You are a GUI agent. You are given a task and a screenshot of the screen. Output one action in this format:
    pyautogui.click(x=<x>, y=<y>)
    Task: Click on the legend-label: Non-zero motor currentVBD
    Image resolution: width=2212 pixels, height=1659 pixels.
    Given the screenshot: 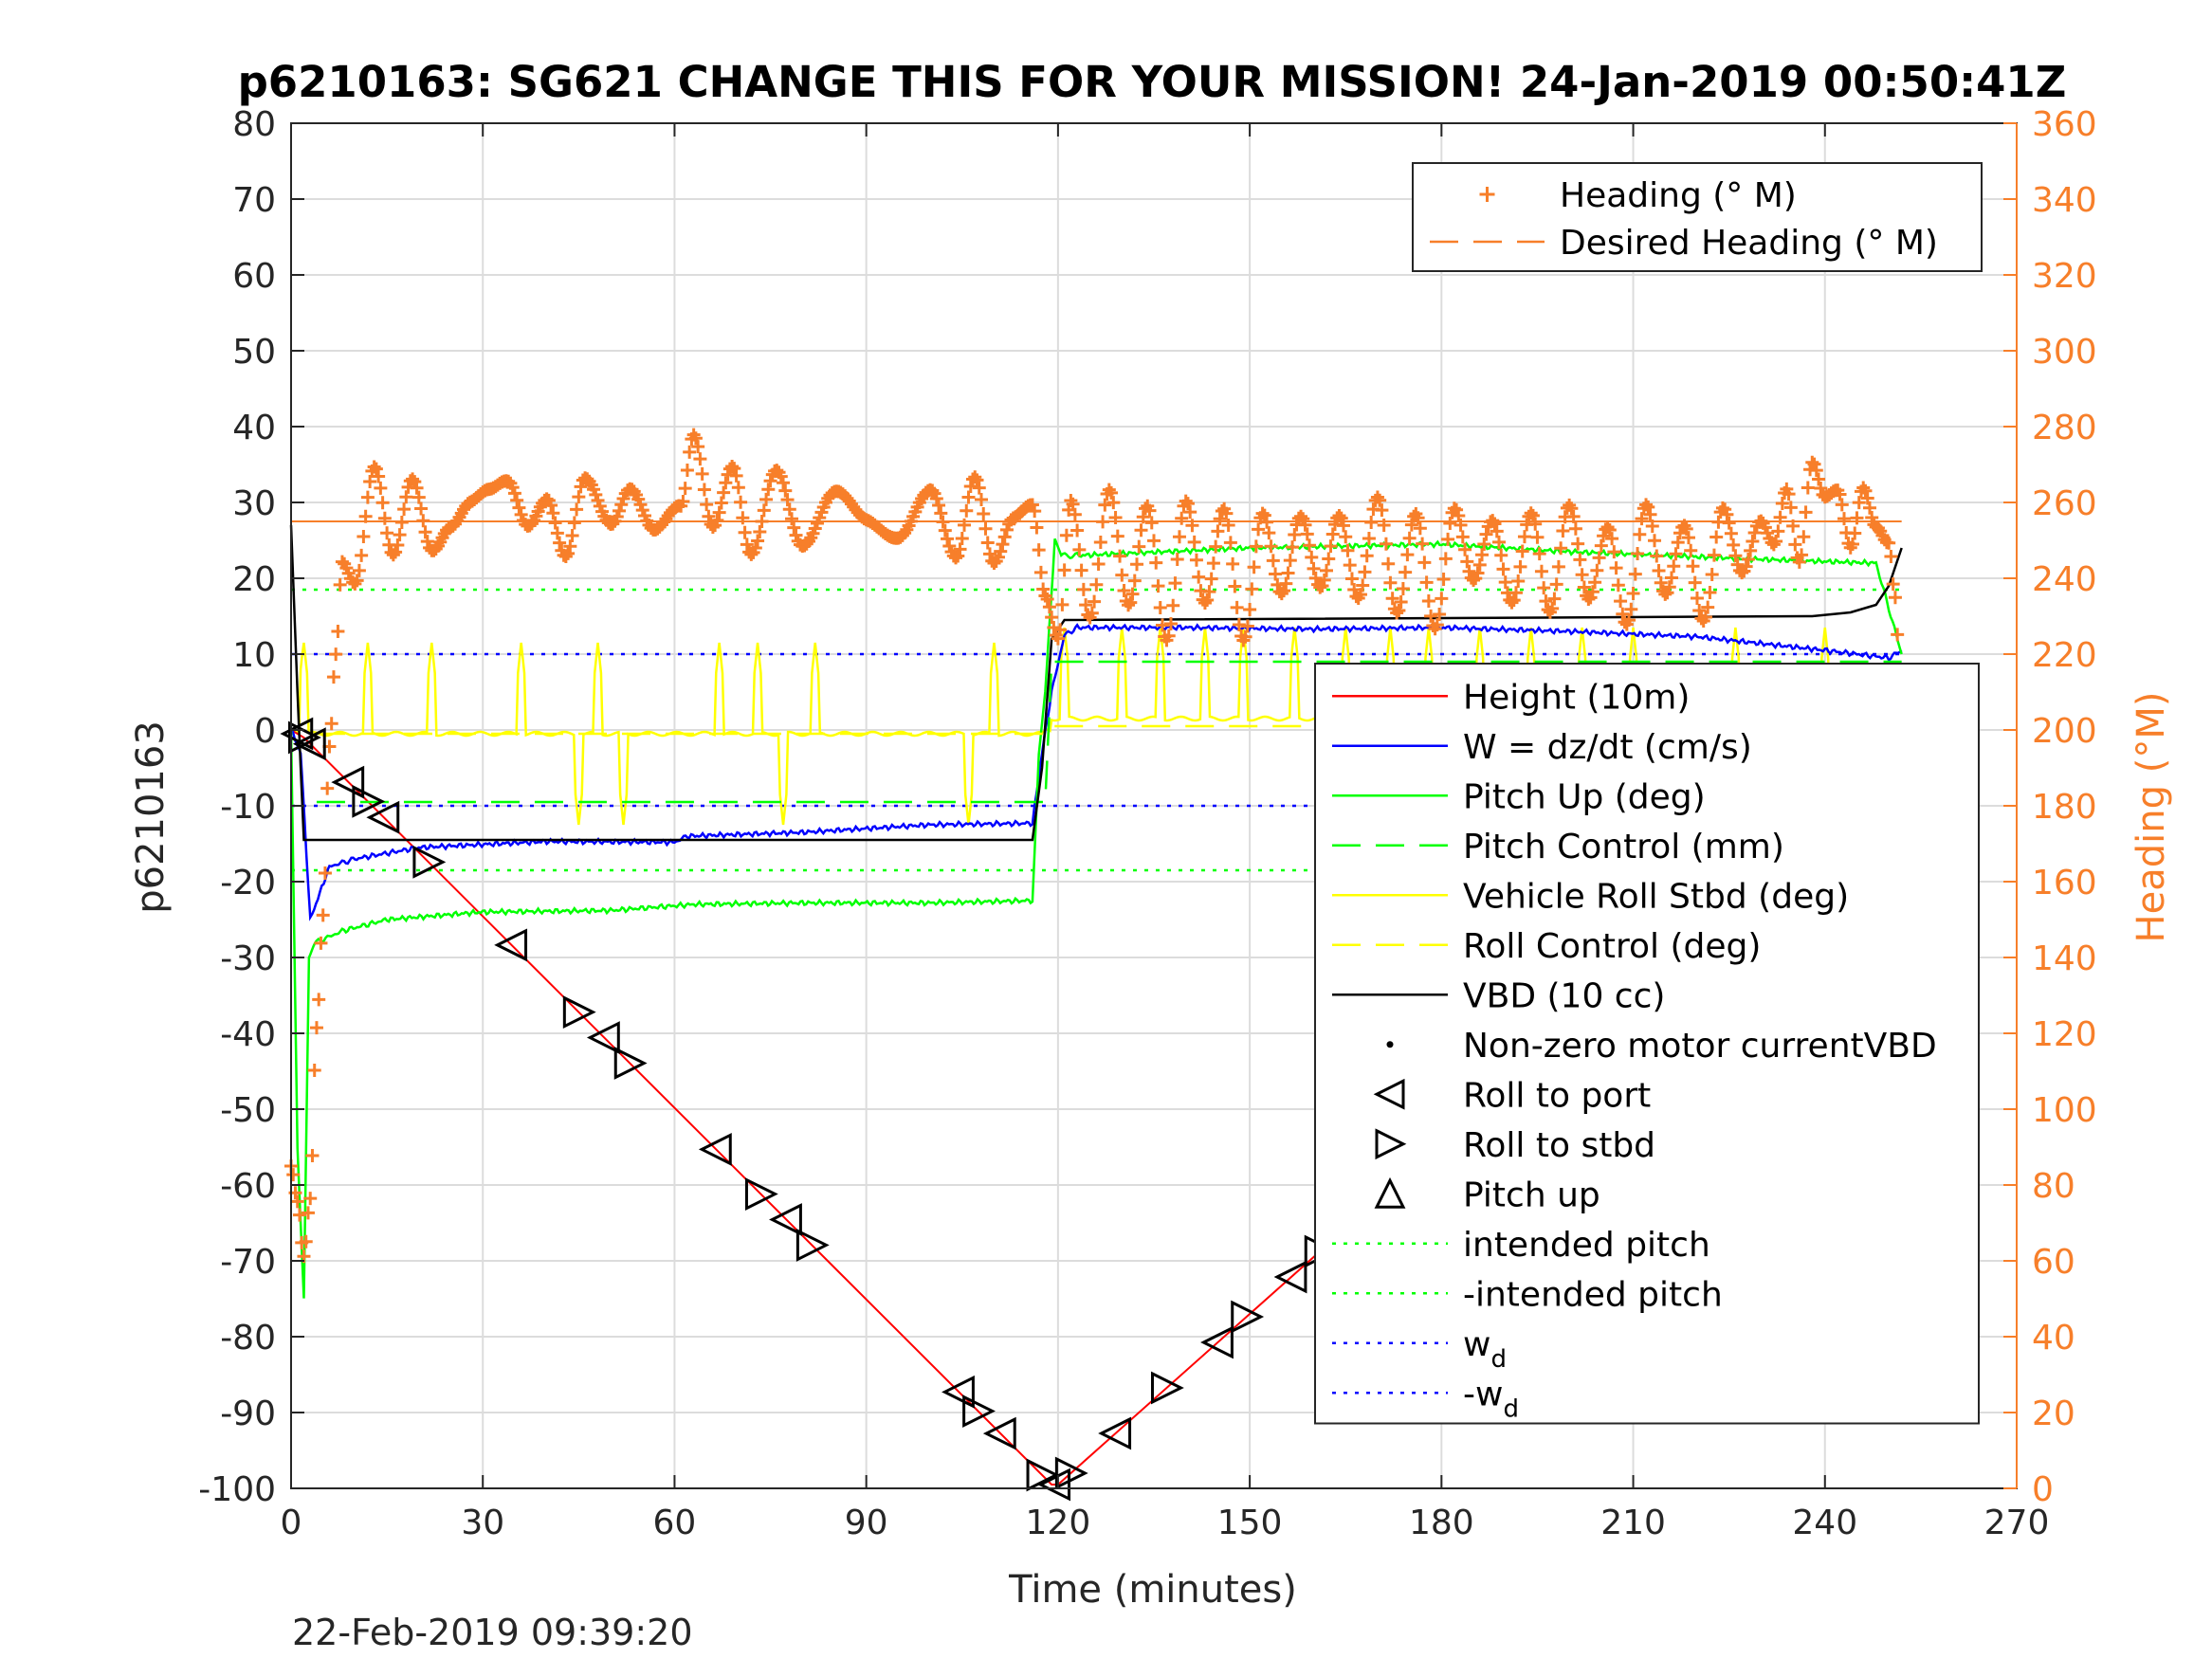 What is the action you would take?
    pyautogui.click(x=1700, y=1046)
    